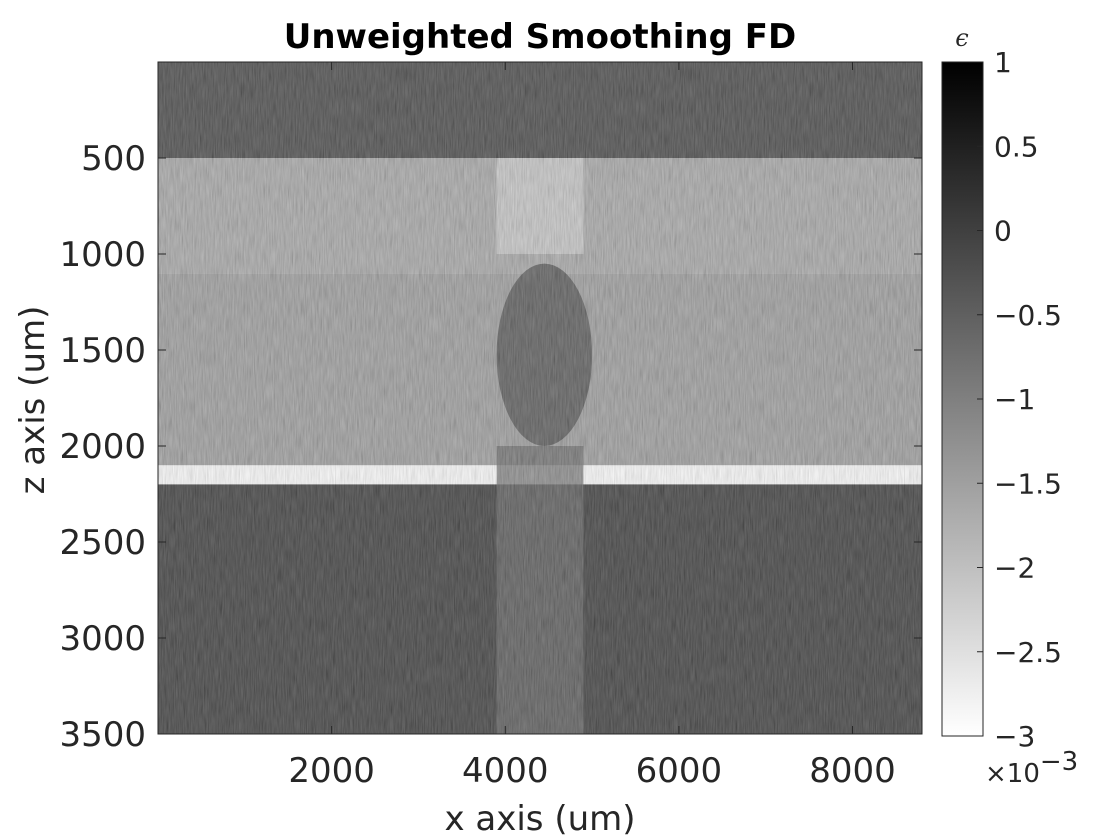 Image resolution: width=1120 pixels, height=840 pixels. I want to click on y-axis-title: z axis (um), so click(33, 400).